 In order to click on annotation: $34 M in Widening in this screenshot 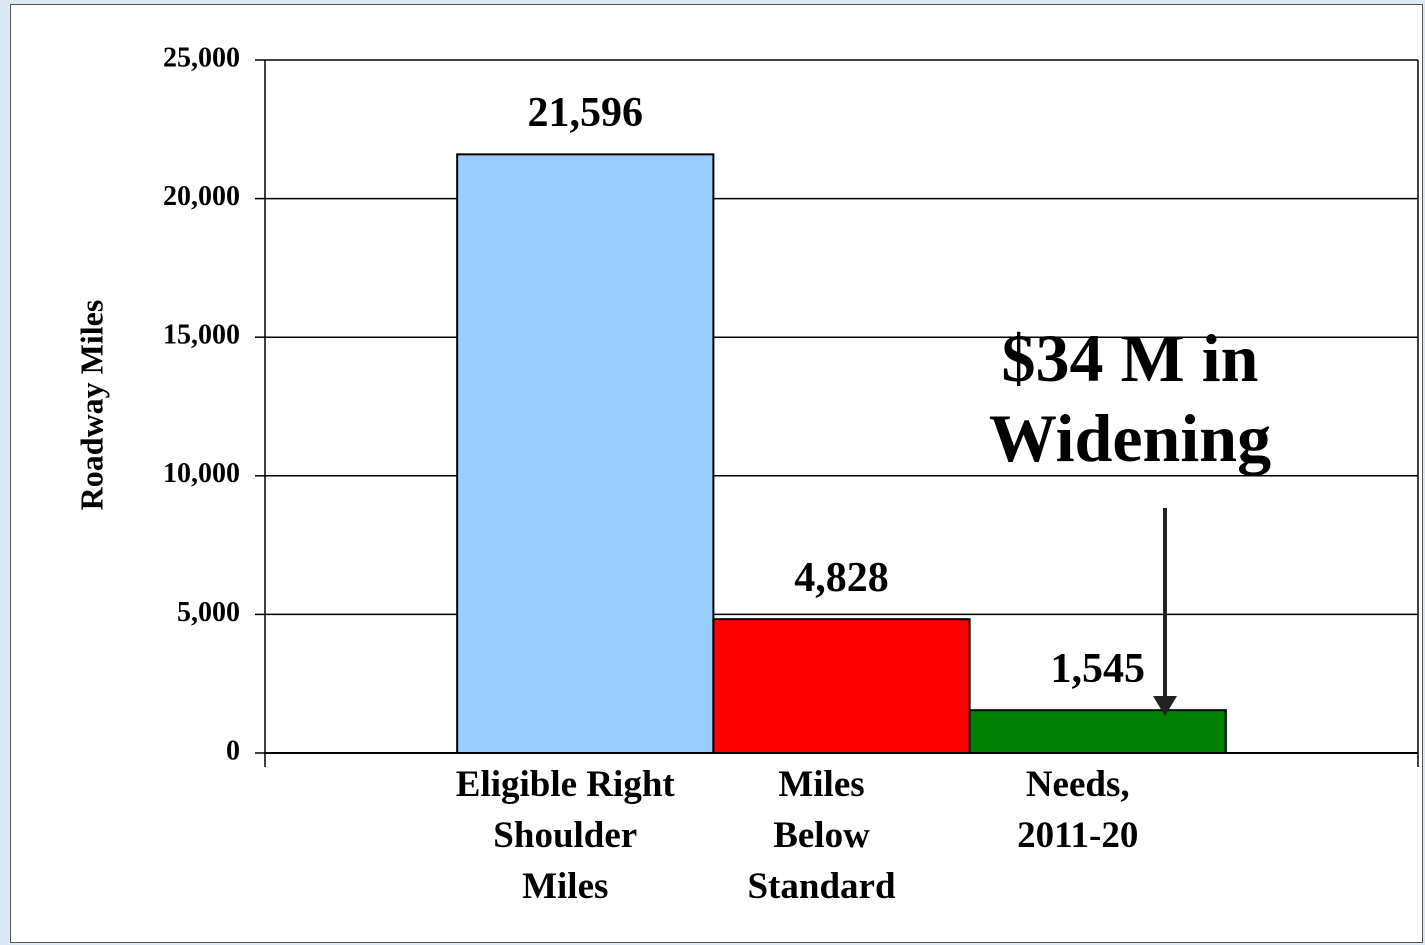, I will do `click(1130, 398)`.